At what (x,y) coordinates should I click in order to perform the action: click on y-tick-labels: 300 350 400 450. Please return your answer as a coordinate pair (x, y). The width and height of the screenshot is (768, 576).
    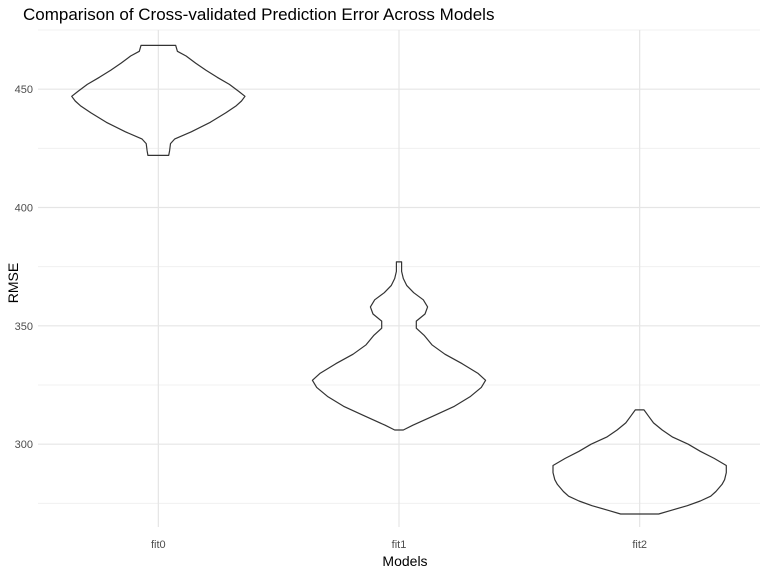
    Looking at the image, I should click on (24, 267).